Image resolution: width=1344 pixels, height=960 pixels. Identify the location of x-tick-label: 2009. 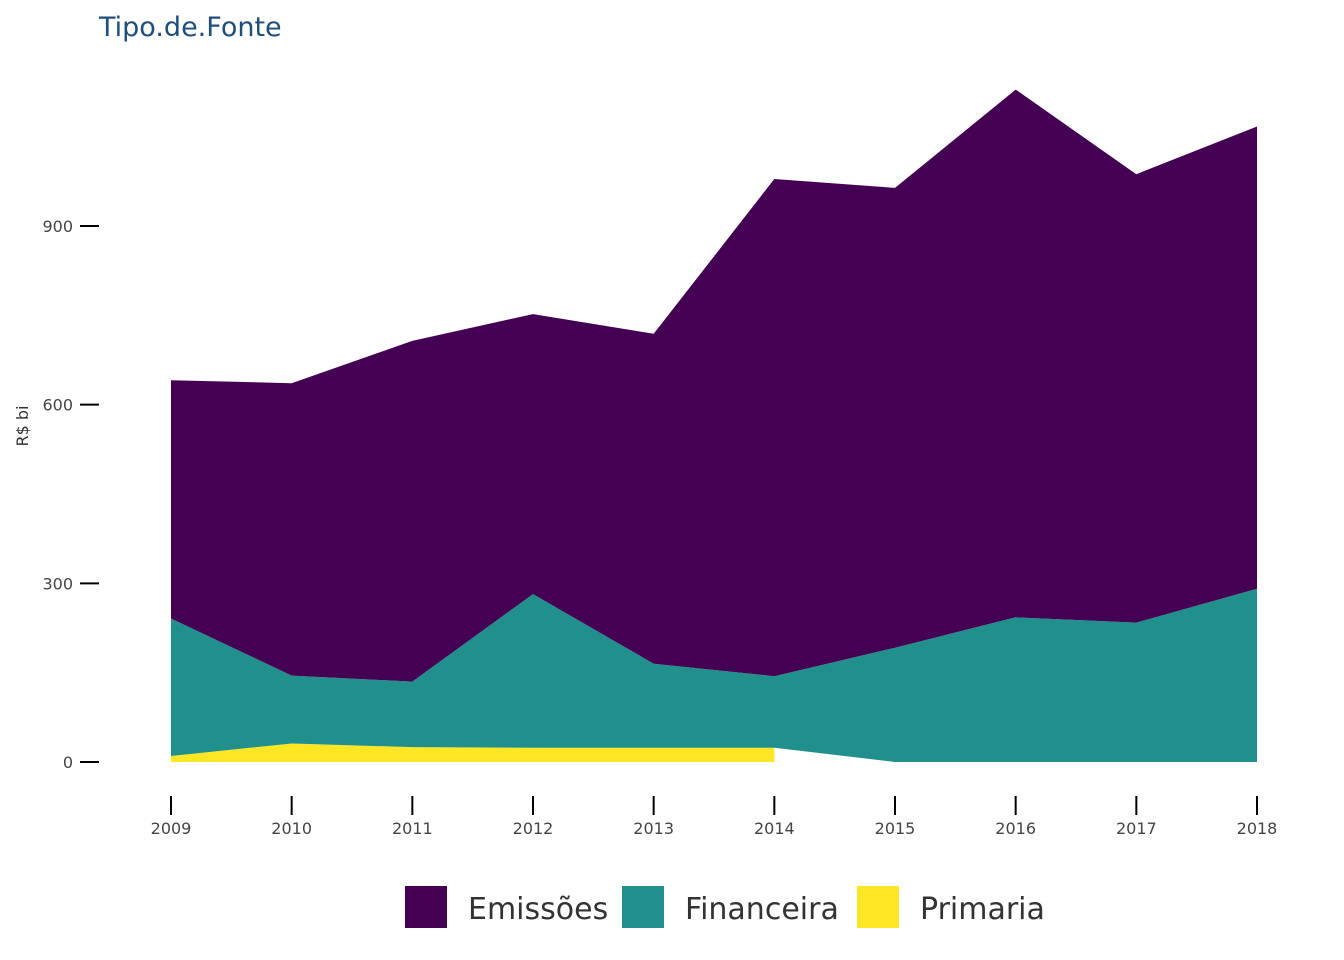
(171, 828).